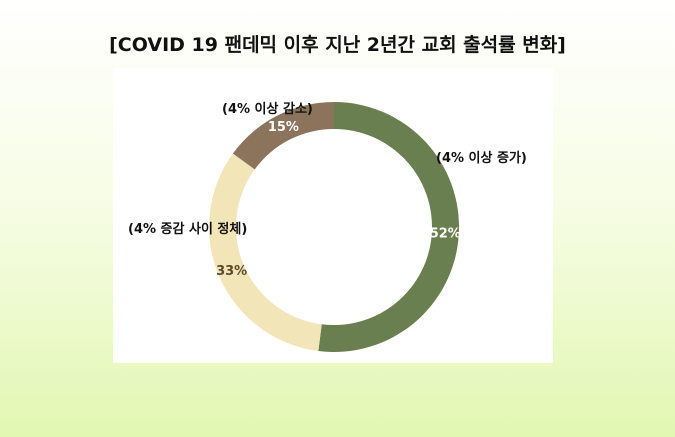  Describe the element at coordinates (337, 45) in the screenshot. I see `chart-title: [COVID 19 팬데믹 이후 지난 2년간 교회 출석률 변화]` at that location.